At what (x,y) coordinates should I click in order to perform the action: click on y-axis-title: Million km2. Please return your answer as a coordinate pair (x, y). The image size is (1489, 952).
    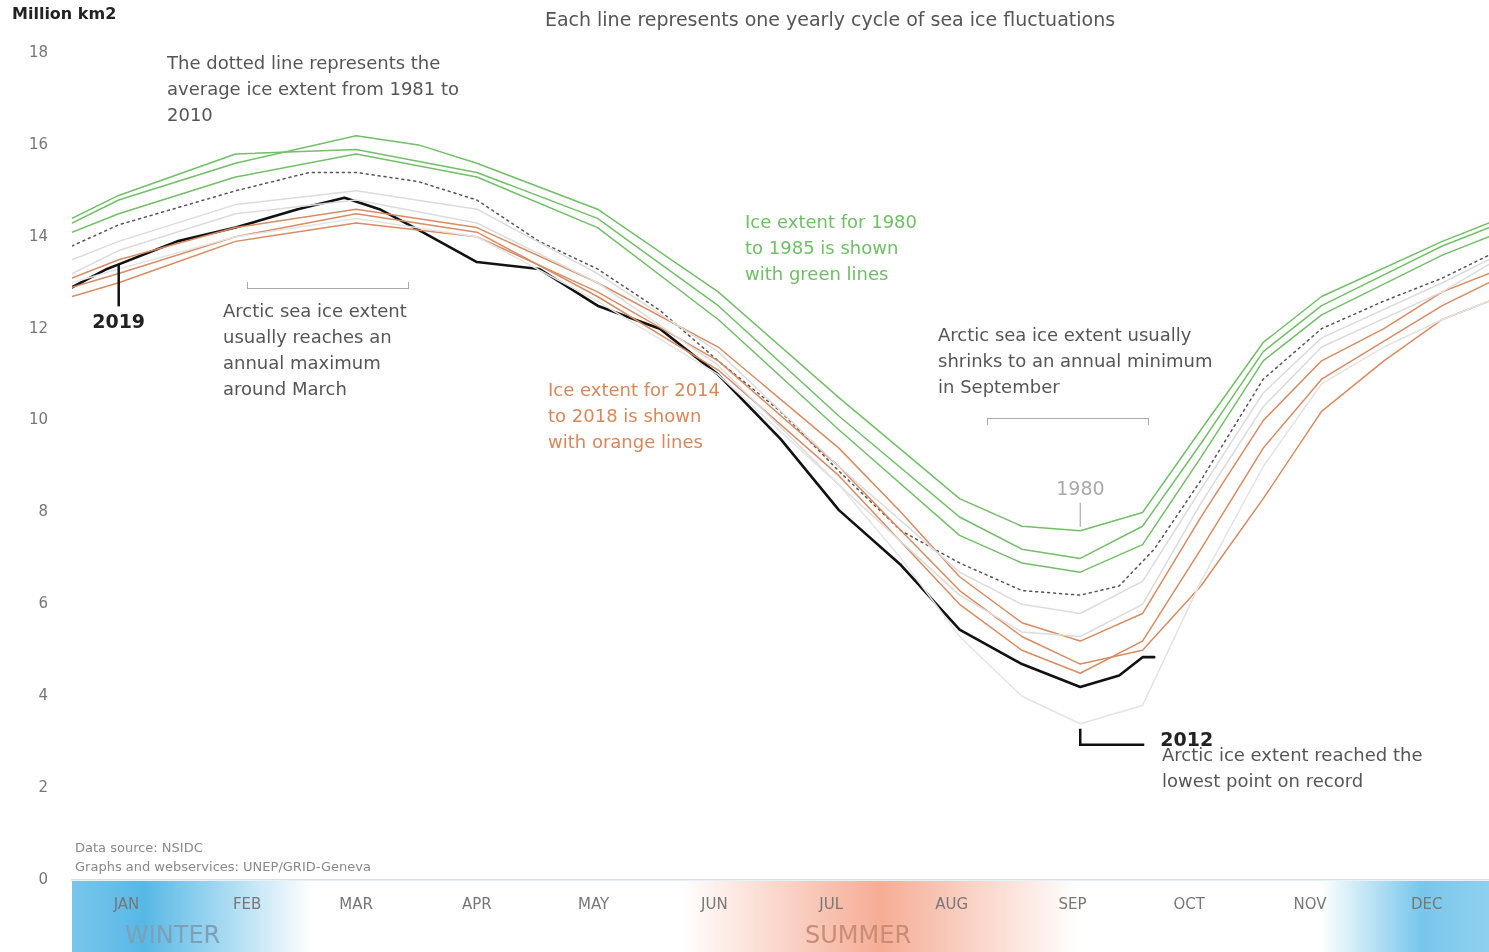
    Looking at the image, I should click on (64, 13).